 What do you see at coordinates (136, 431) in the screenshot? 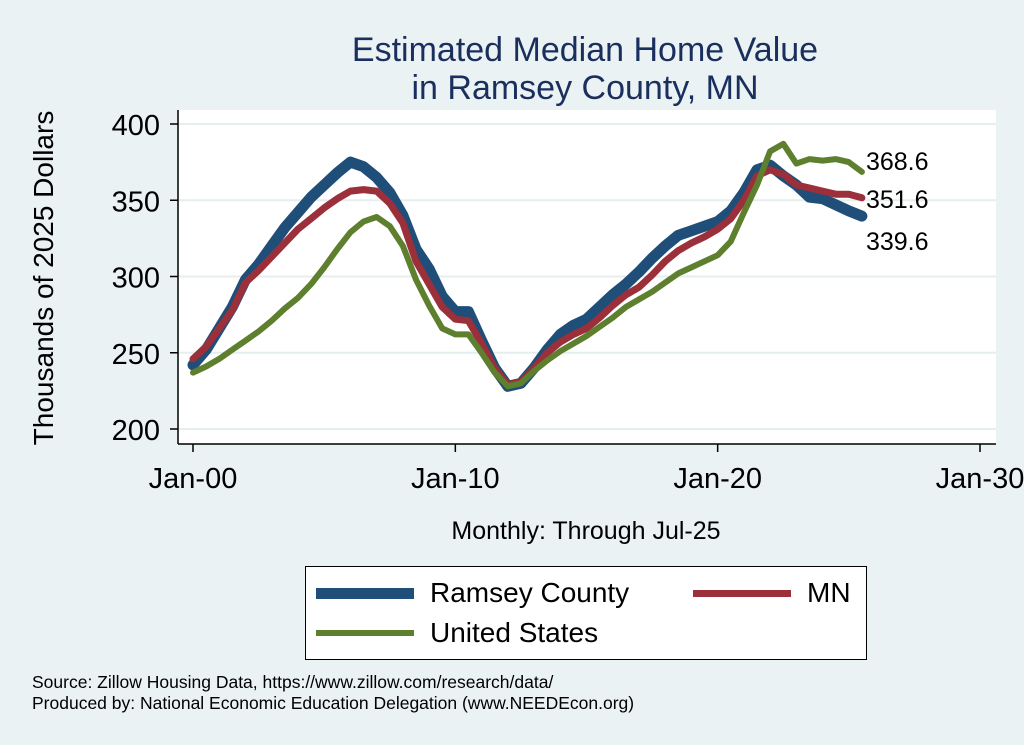
I see `y-tick-label: 200` at bounding box center [136, 431].